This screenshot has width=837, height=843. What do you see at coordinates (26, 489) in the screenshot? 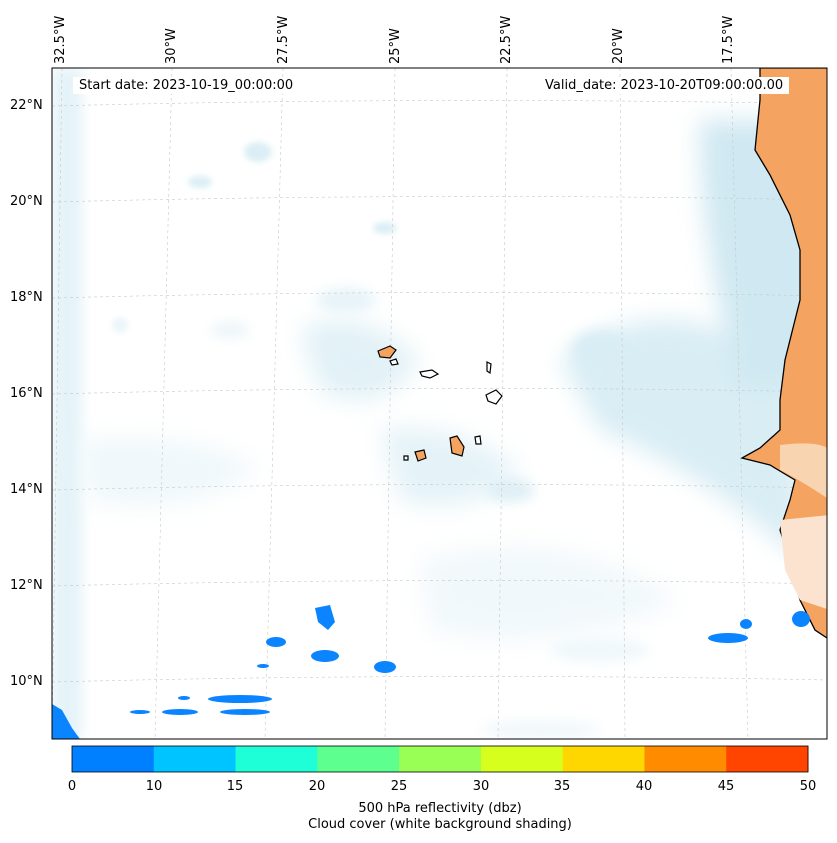
I see `lat-label: 14°N` at bounding box center [26, 489].